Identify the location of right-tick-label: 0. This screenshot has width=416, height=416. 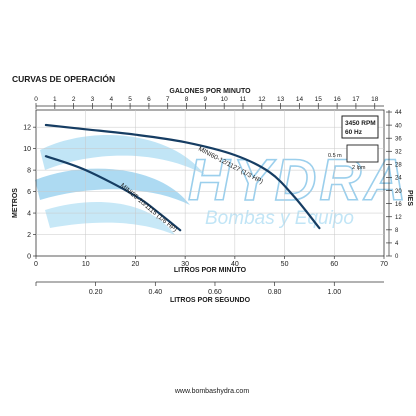
(397, 257).